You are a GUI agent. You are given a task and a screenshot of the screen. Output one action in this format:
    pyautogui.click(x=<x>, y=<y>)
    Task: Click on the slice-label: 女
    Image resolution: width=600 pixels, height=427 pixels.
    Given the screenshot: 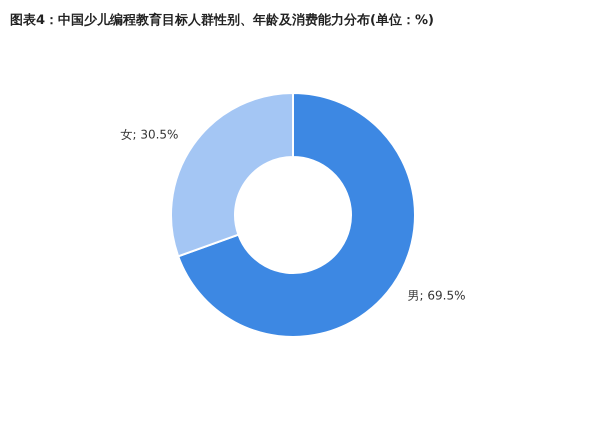 What is the action you would take?
    pyautogui.click(x=126, y=135)
    